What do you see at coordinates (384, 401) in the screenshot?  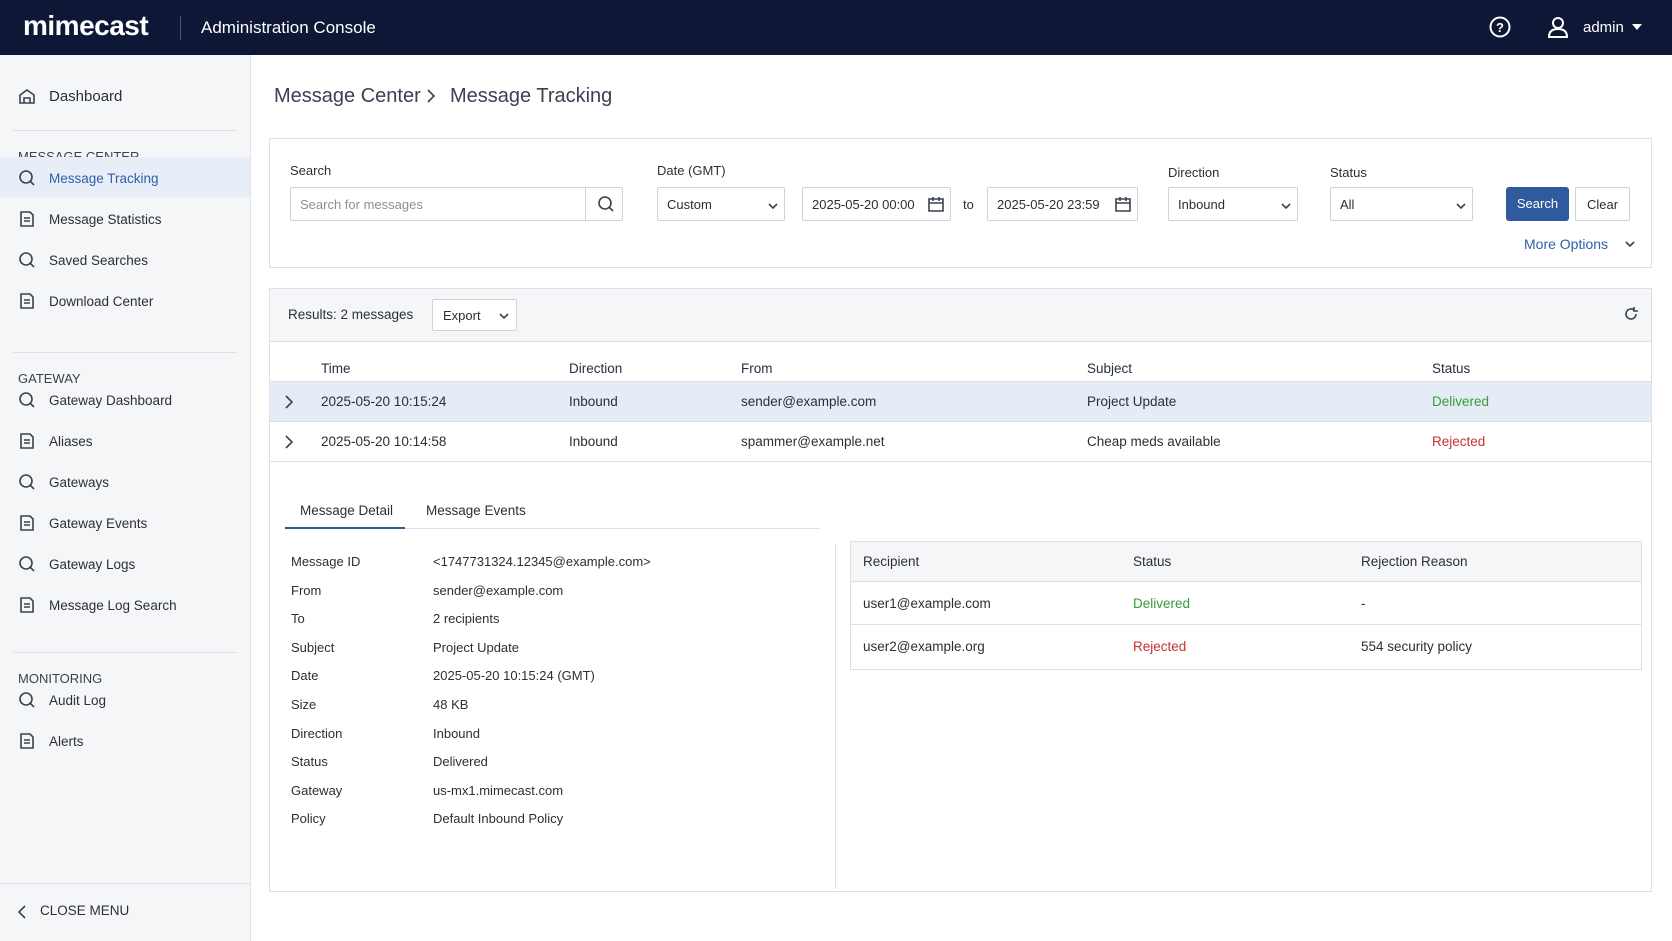 I see `cell: 2025-05-20 10:15:24` at bounding box center [384, 401].